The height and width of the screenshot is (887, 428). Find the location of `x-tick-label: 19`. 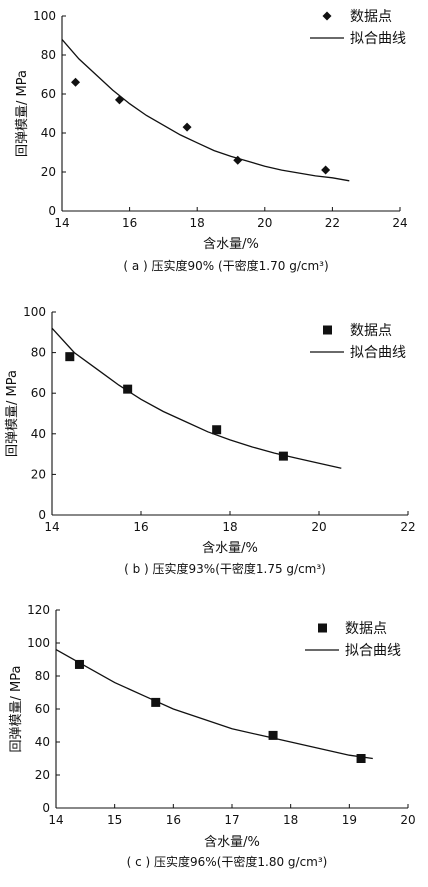

x-tick-label: 19 is located at coordinates (349, 820).